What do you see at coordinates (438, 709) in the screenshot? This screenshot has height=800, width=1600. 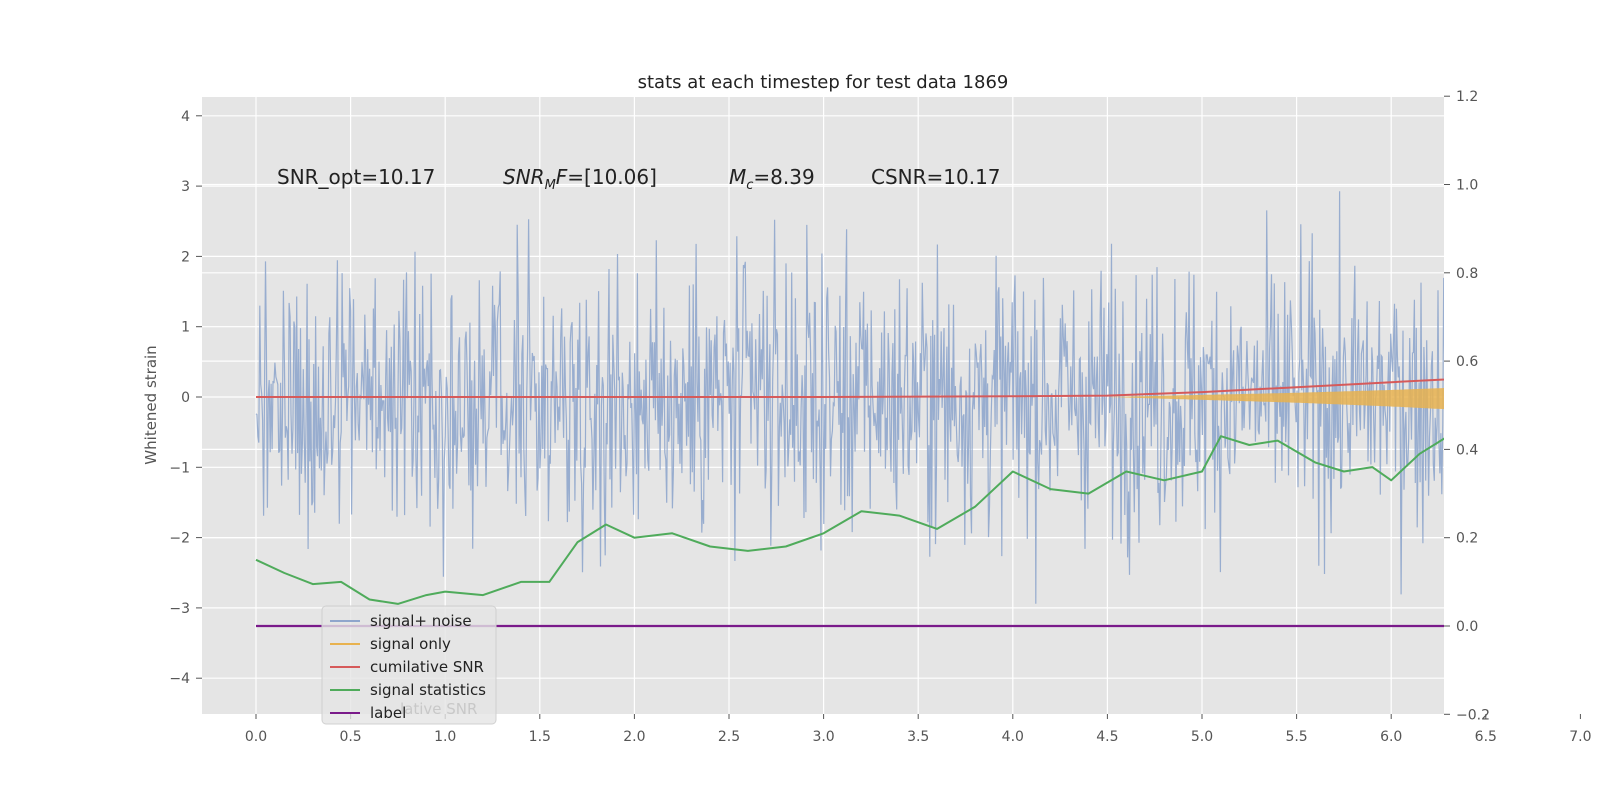 I see `legend-ghost-text: lative SNR` at bounding box center [438, 709].